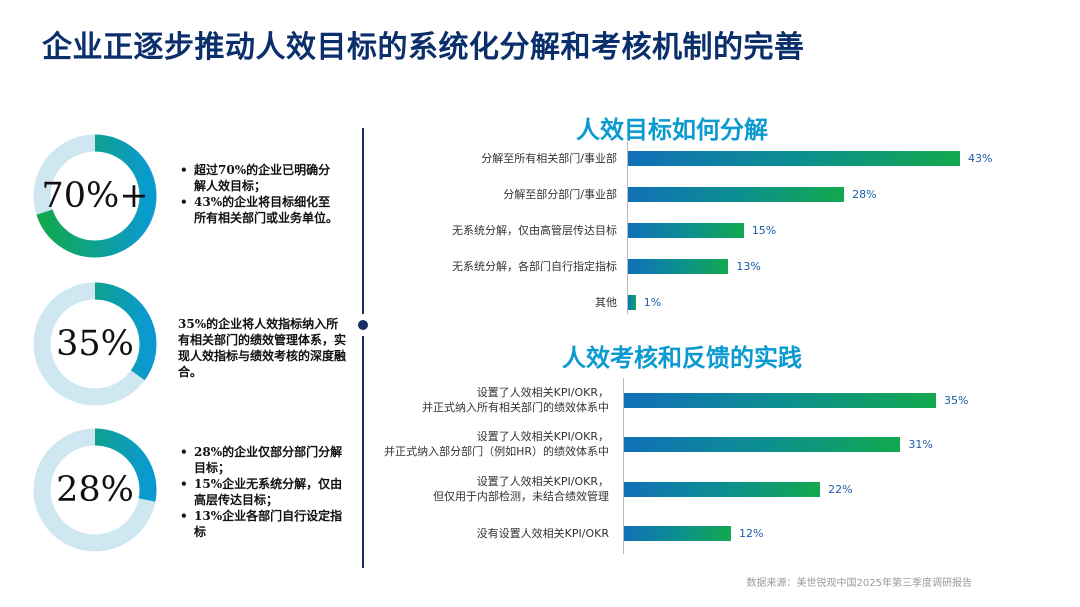 The width and height of the screenshot is (1080, 607). I want to click on bar-value-label: 12%, so click(751, 533).